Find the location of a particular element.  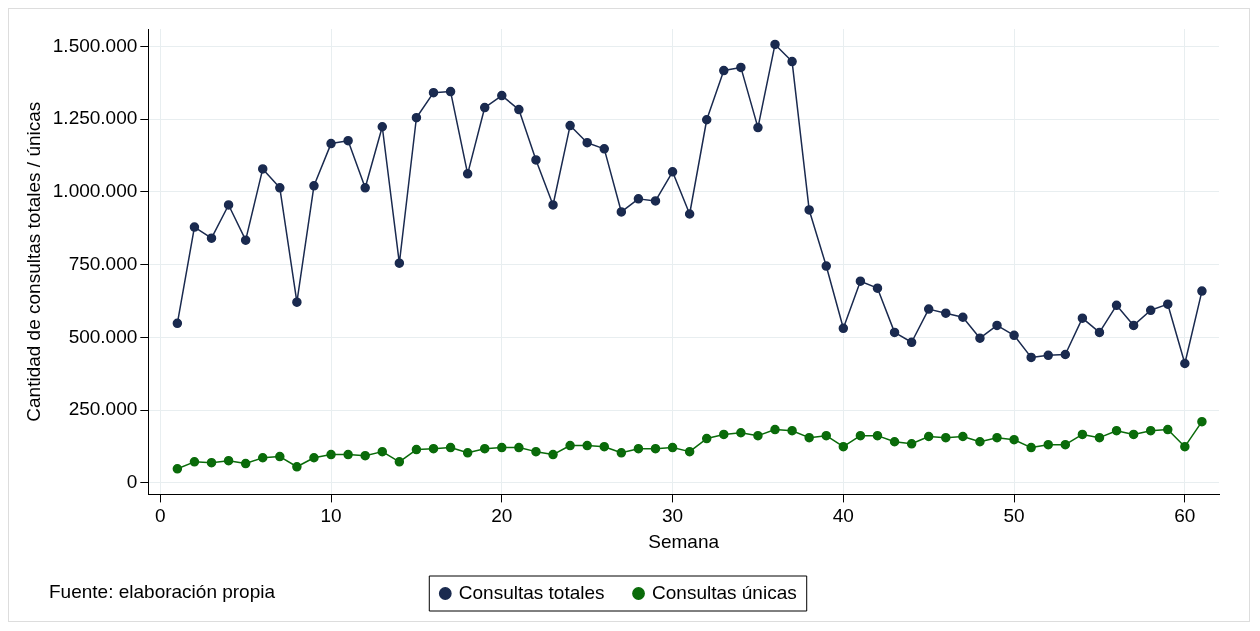

x-axis-title: Semana is located at coordinates (684, 541).